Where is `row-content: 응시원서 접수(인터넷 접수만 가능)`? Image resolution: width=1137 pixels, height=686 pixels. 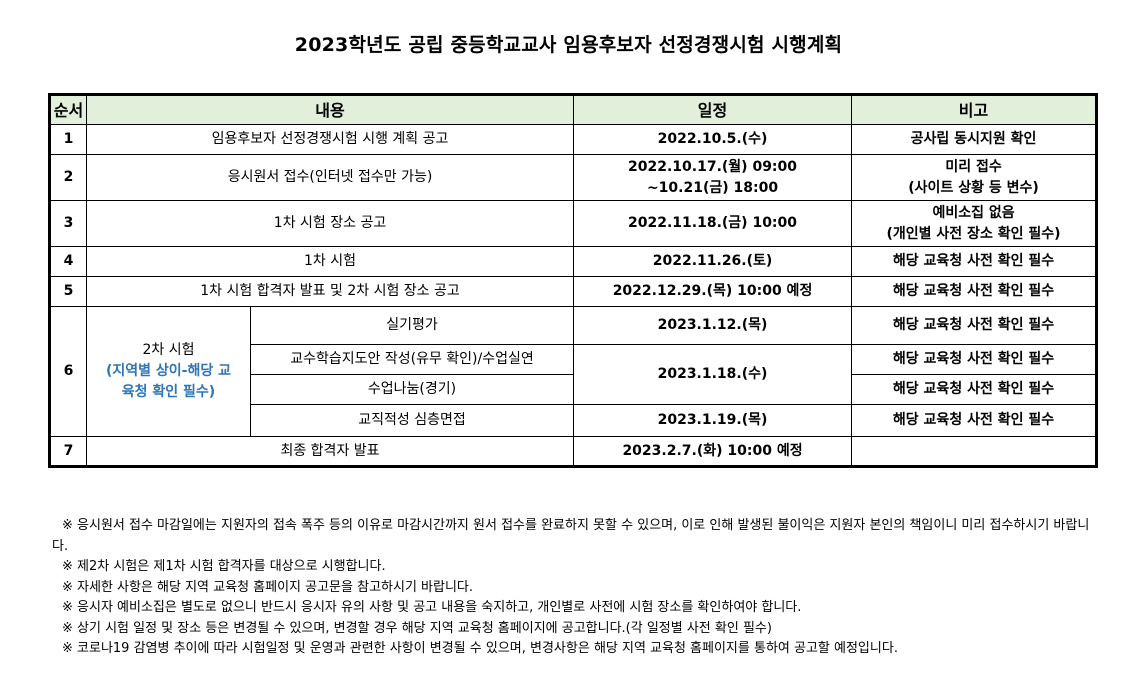
row-content: 응시원서 접수(인터넷 접수만 가능) is located at coordinates (330, 177).